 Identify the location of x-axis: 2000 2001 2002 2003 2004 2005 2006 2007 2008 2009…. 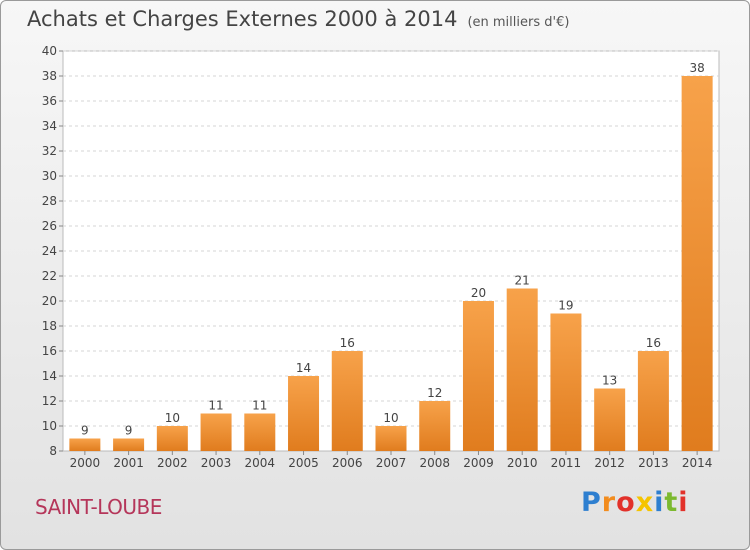
(391, 460).